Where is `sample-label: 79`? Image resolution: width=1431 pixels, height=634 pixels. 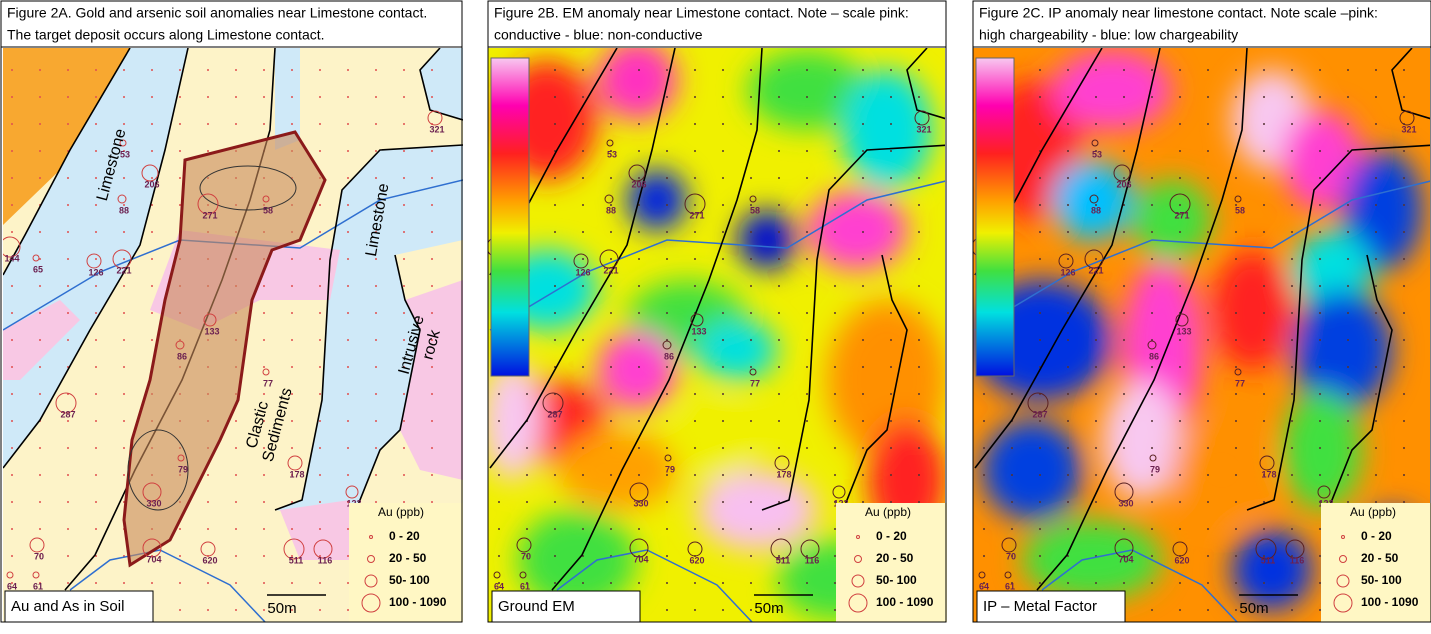
sample-label: 79 is located at coordinates (670, 469).